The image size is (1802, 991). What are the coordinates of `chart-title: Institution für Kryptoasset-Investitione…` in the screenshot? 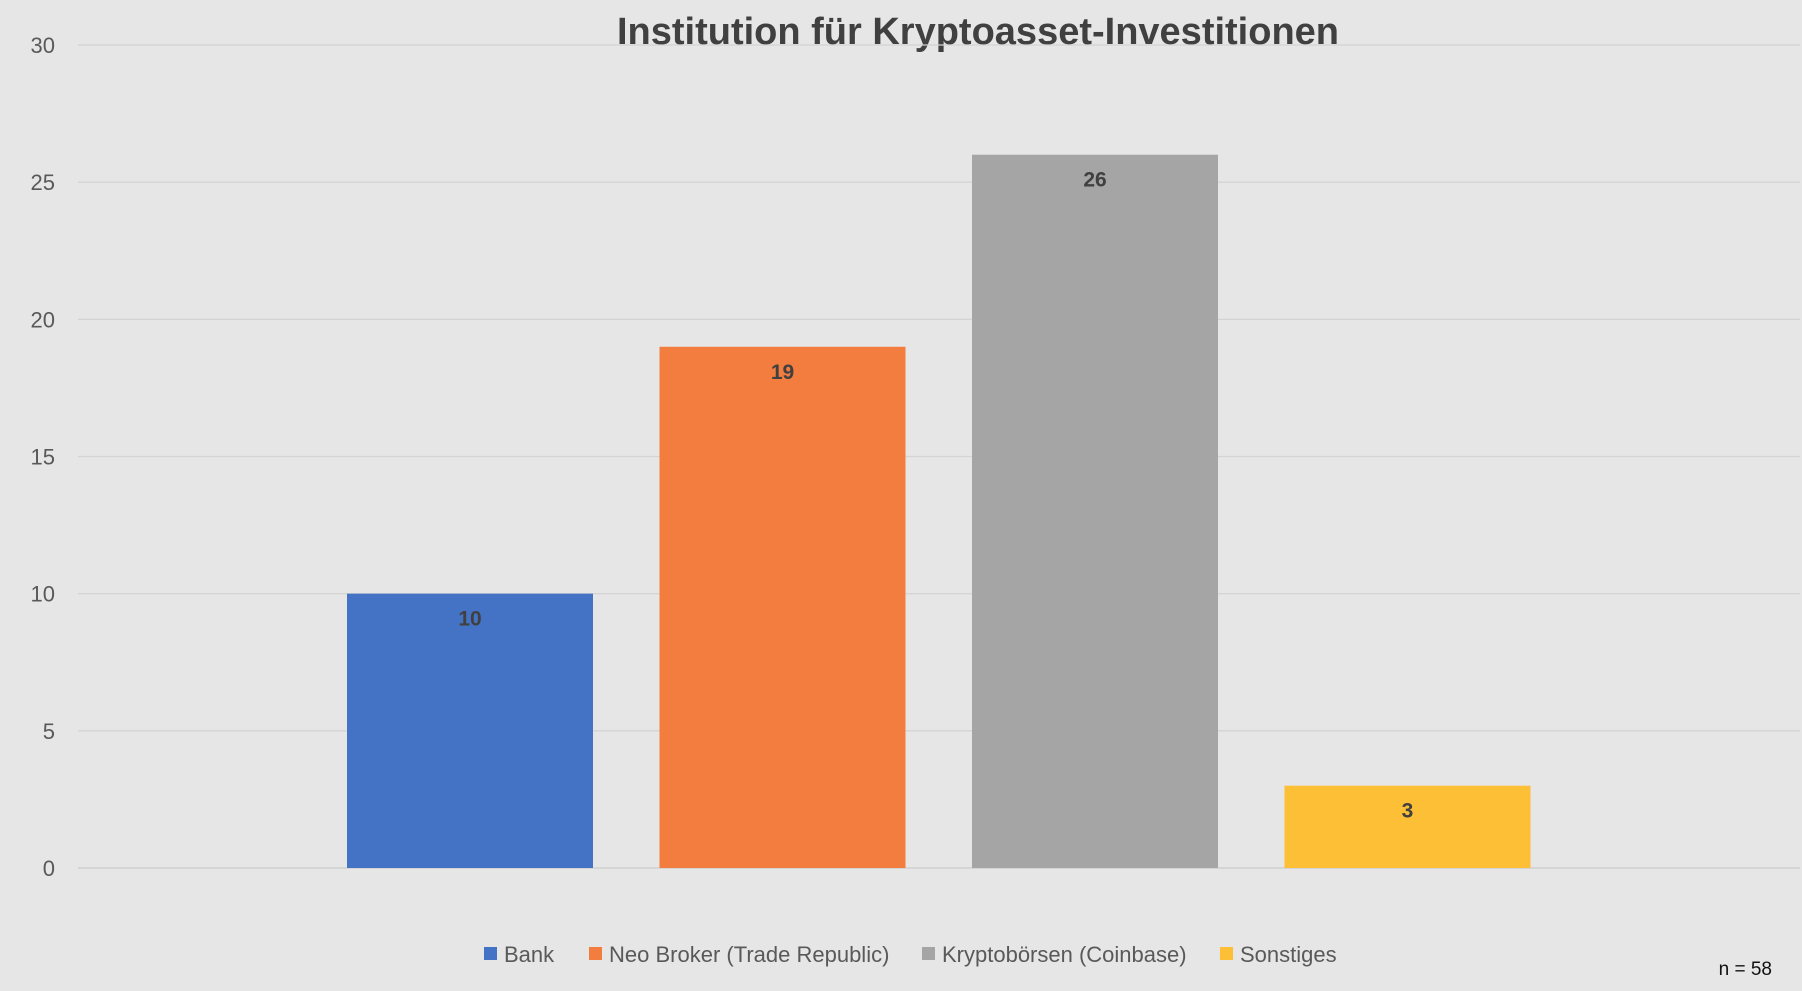 It's located at (978, 32).